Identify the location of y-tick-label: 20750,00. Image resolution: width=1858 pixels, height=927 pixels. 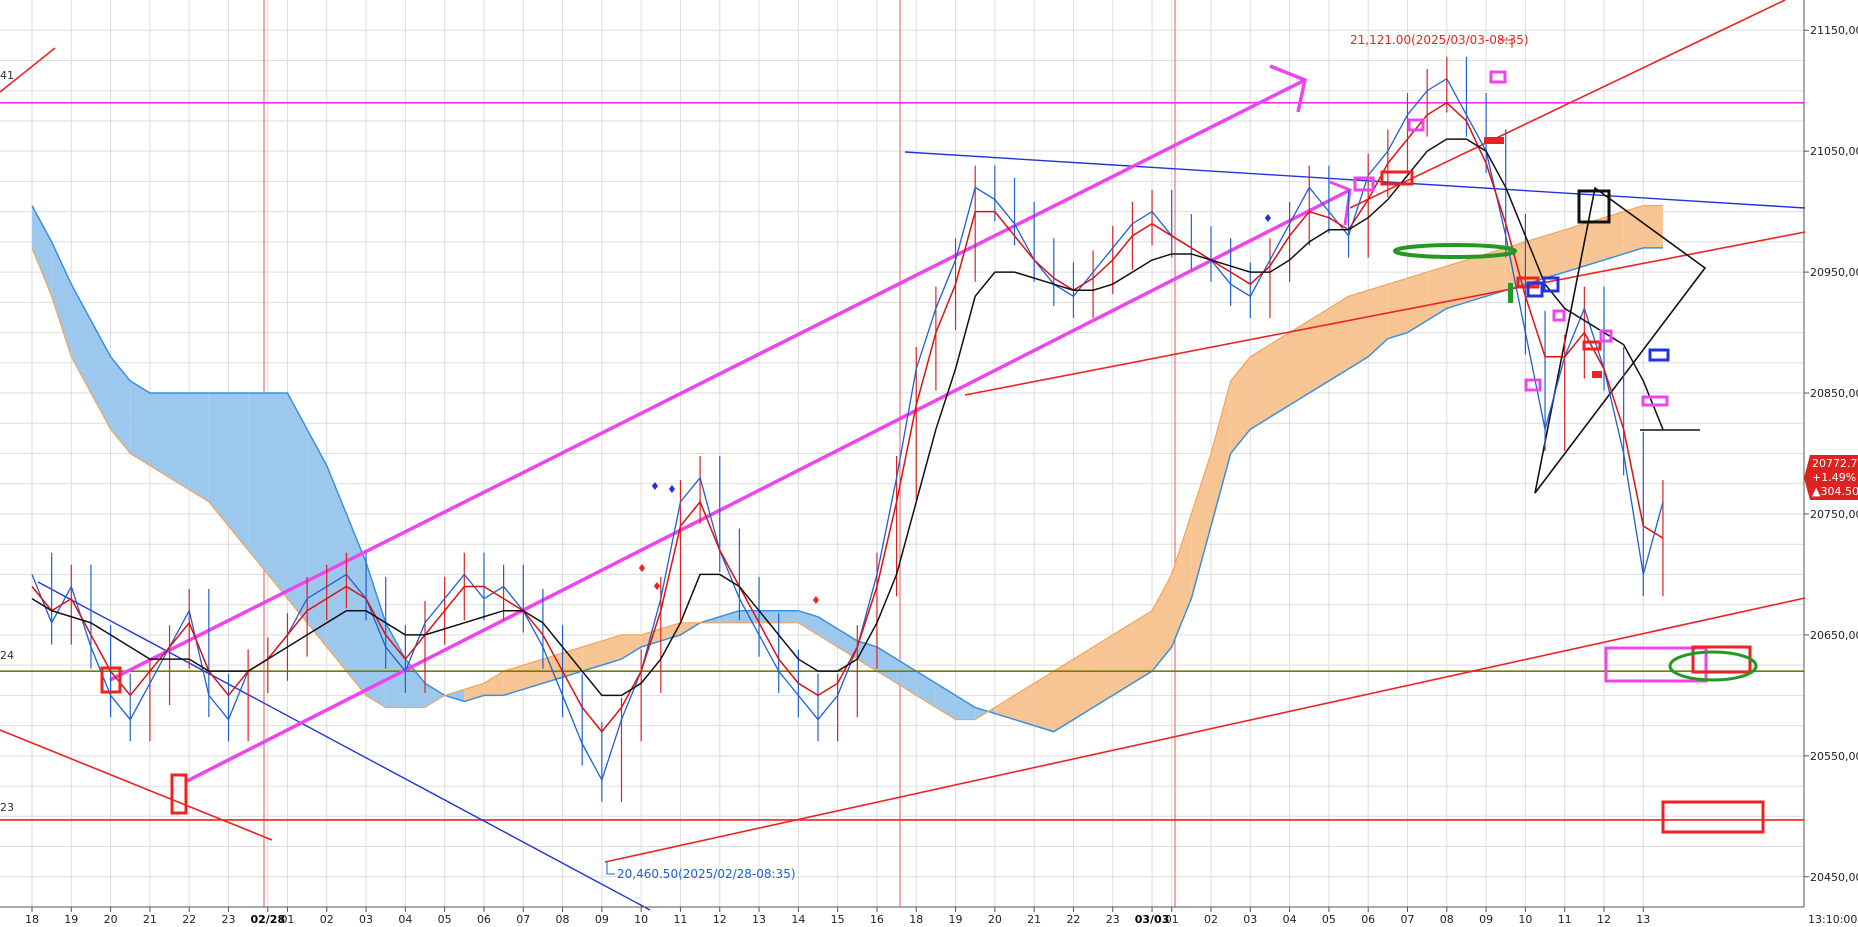
(1834, 514).